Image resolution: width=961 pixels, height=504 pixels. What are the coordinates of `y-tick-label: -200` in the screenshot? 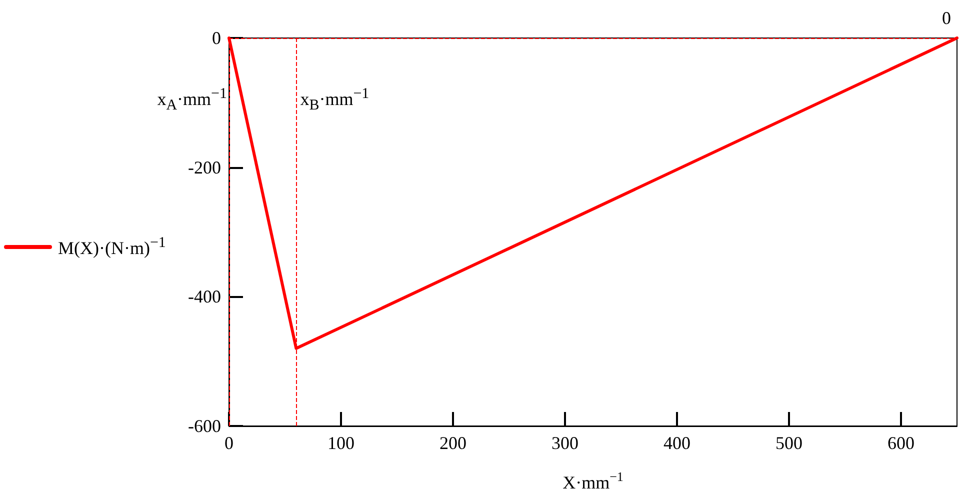 It's located at (204, 167).